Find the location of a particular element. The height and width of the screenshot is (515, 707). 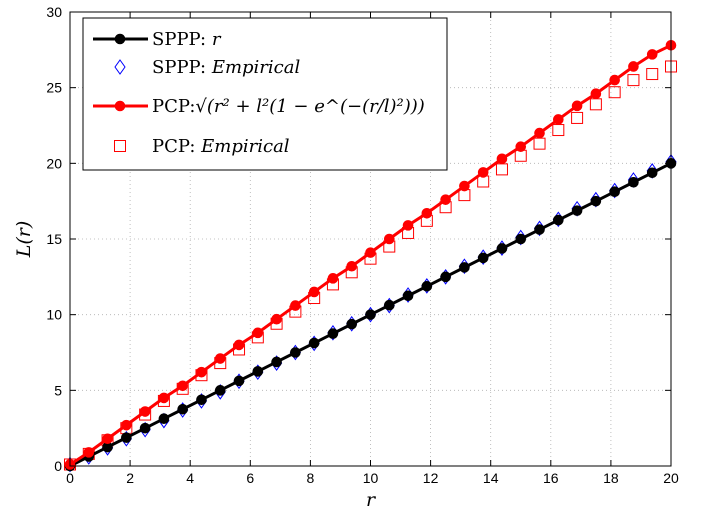

legend-entry: PCP: Empirical is located at coordinates (202, 146).